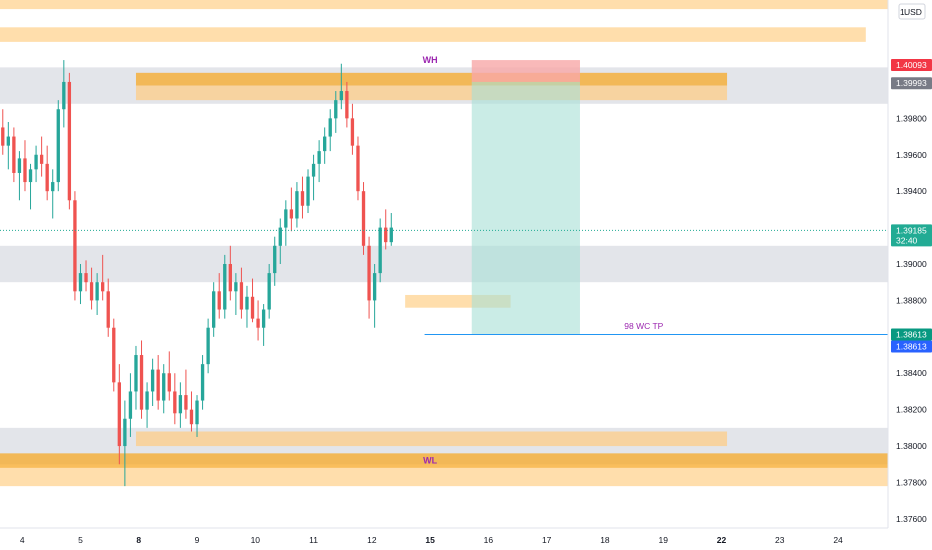 The image size is (932, 550). What do you see at coordinates (489, 540) in the screenshot?
I see `time-tick-8: 16` at bounding box center [489, 540].